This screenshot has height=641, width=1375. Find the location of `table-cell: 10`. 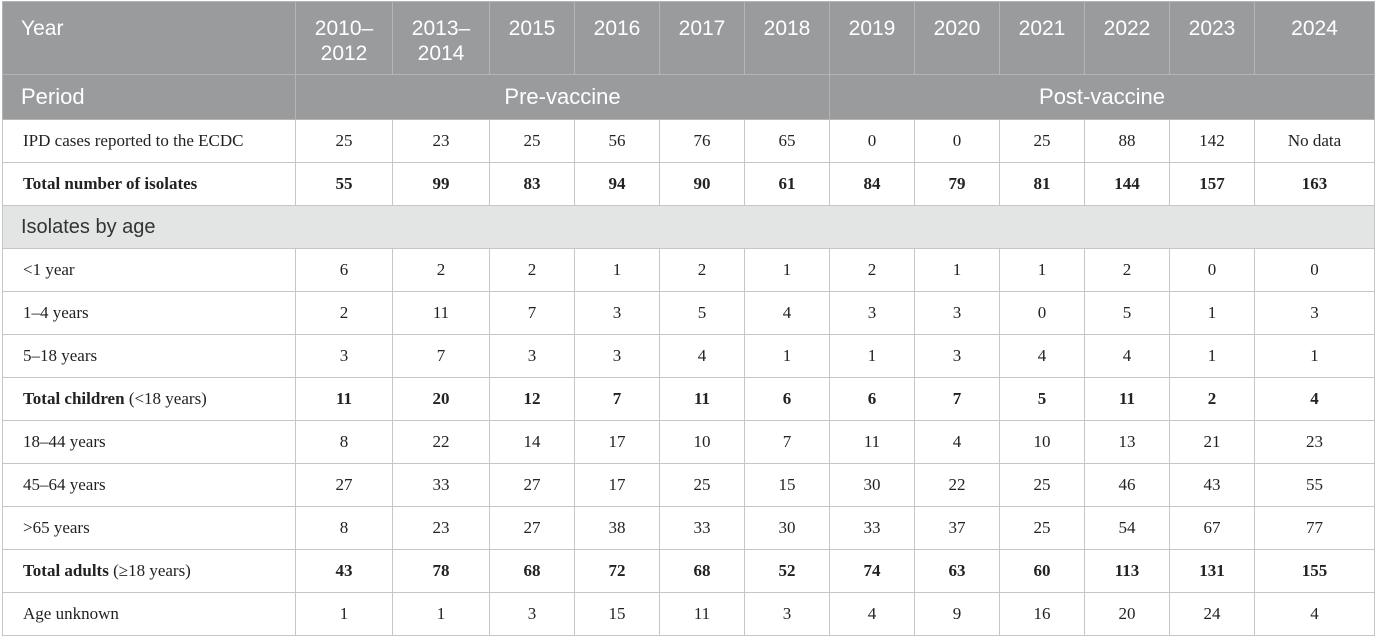

table-cell: 10 is located at coordinates (702, 442).